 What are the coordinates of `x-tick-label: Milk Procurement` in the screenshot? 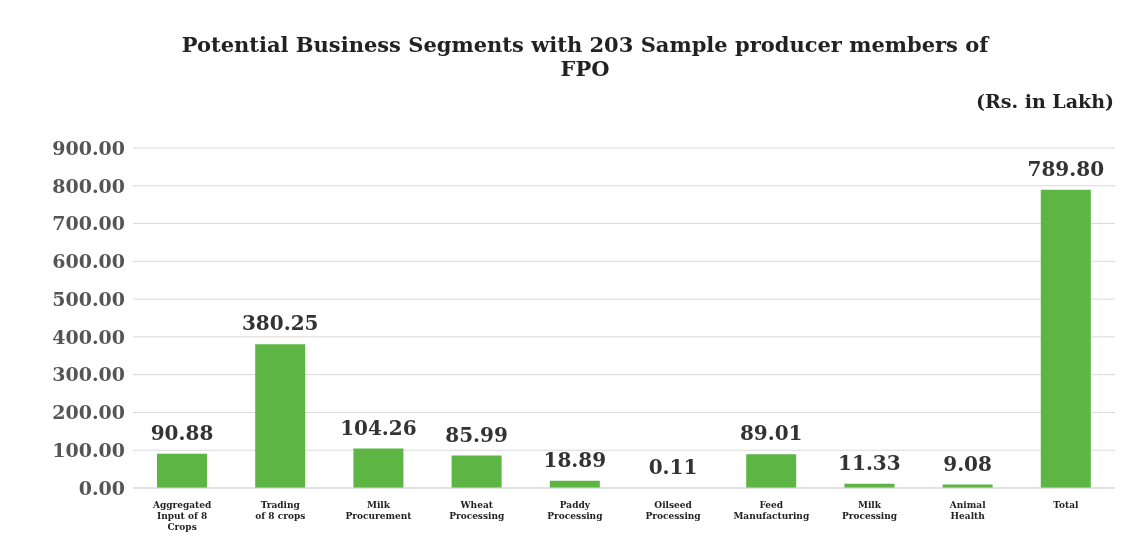 It's located at (379, 511).